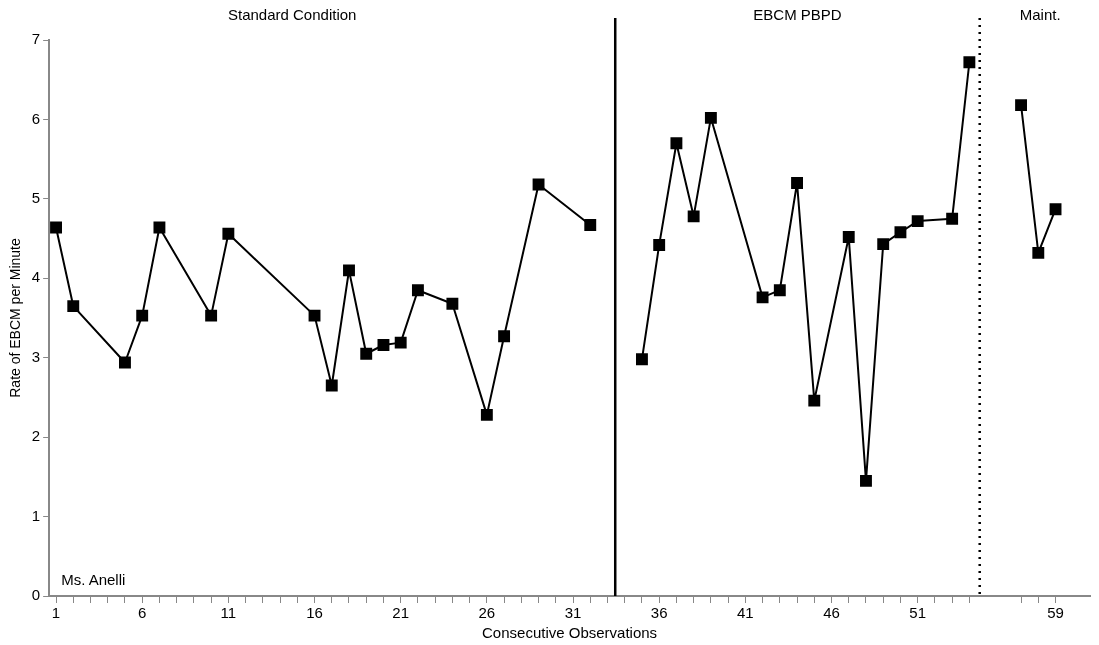 Image resolution: width=1099 pixels, height=645 pixels. What do you see at coordinates (36, 39) in the screenshot?
I see `y-tick-label: 7` at bounding box center [36, 39].